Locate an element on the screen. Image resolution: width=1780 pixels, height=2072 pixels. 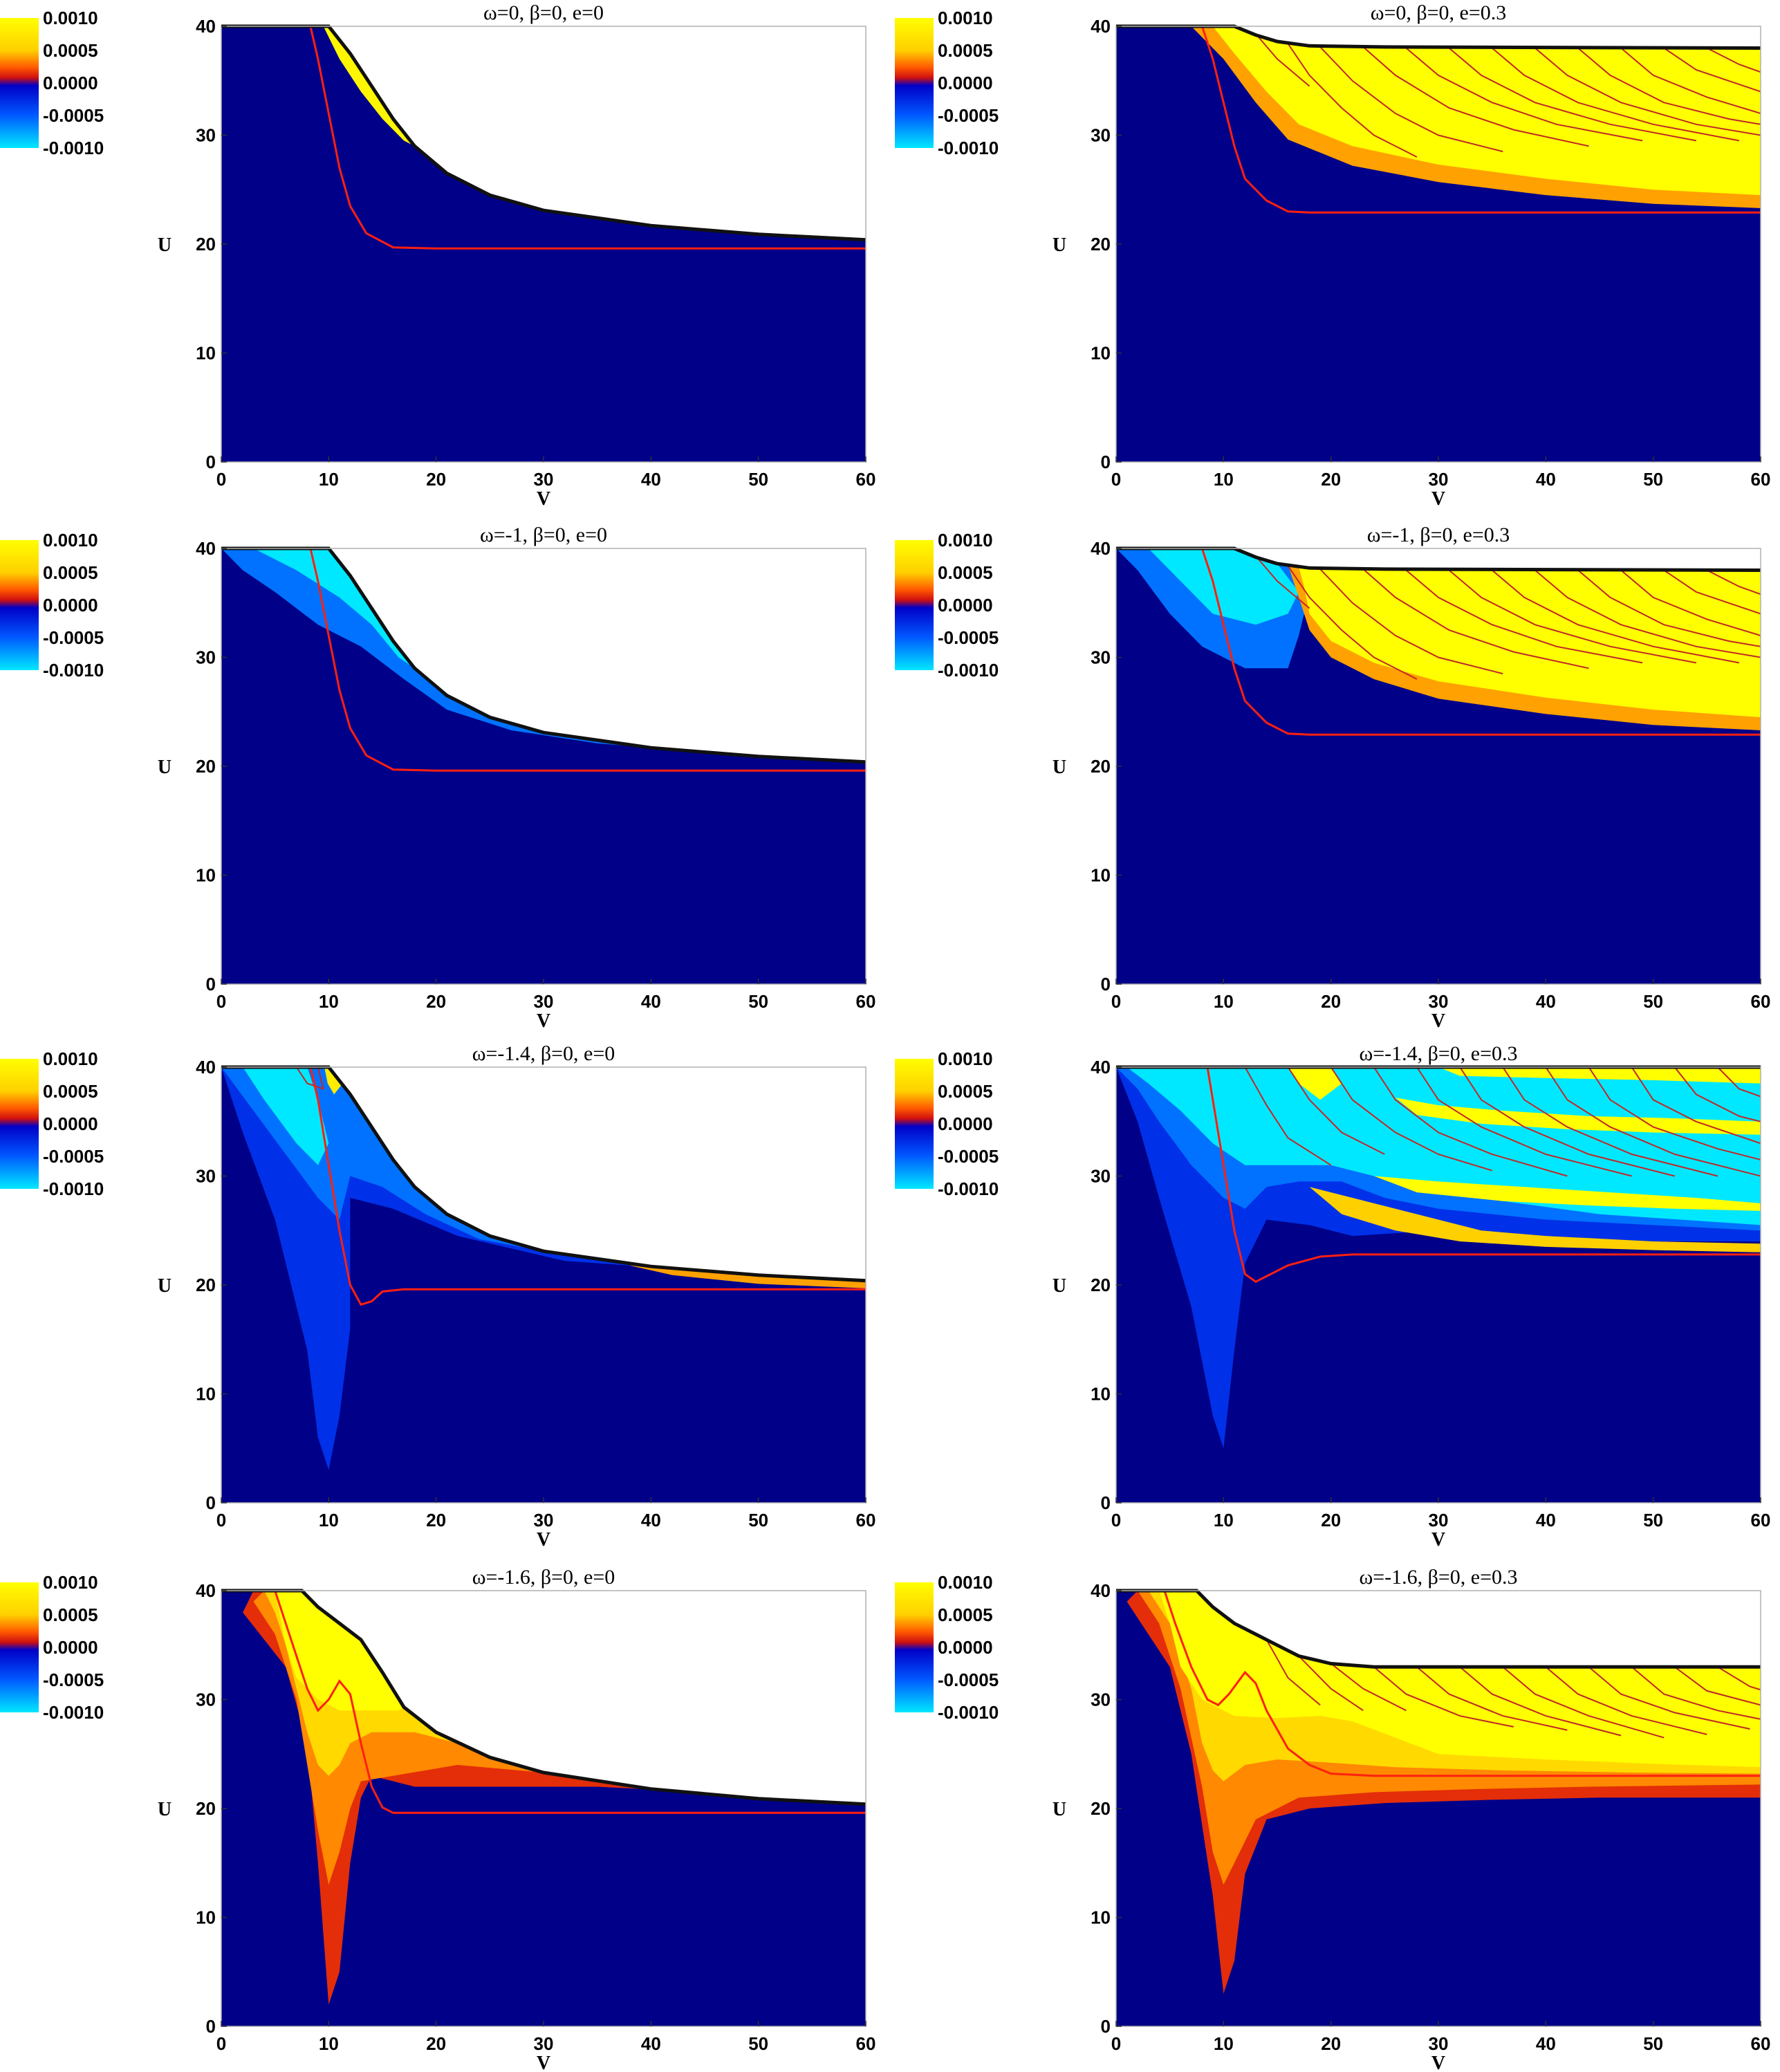
panel-title: ω=-1.4, β=0, e=0.3 is located at coordinates (1438, 1053).